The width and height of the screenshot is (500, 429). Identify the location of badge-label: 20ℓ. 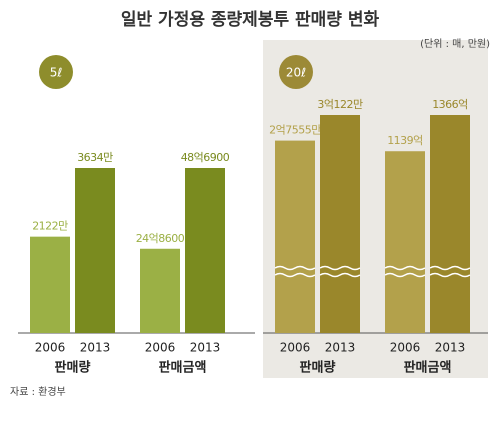
(296, 73).